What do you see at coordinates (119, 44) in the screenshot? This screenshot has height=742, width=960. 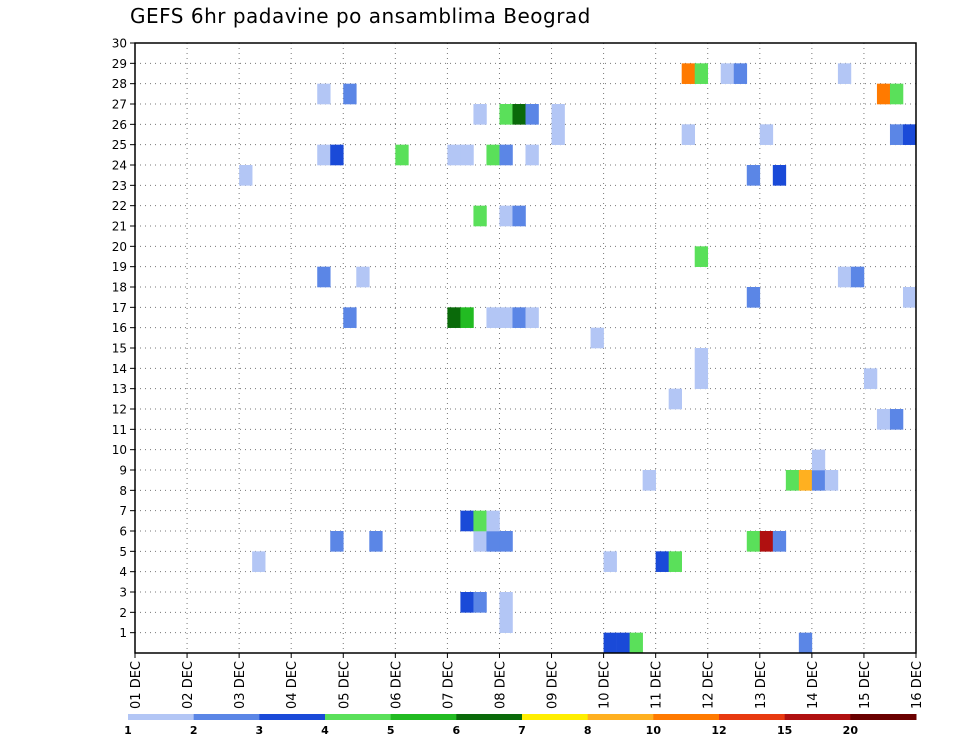 I see `y-tick-label: 30` at bounding box center [119, 44].